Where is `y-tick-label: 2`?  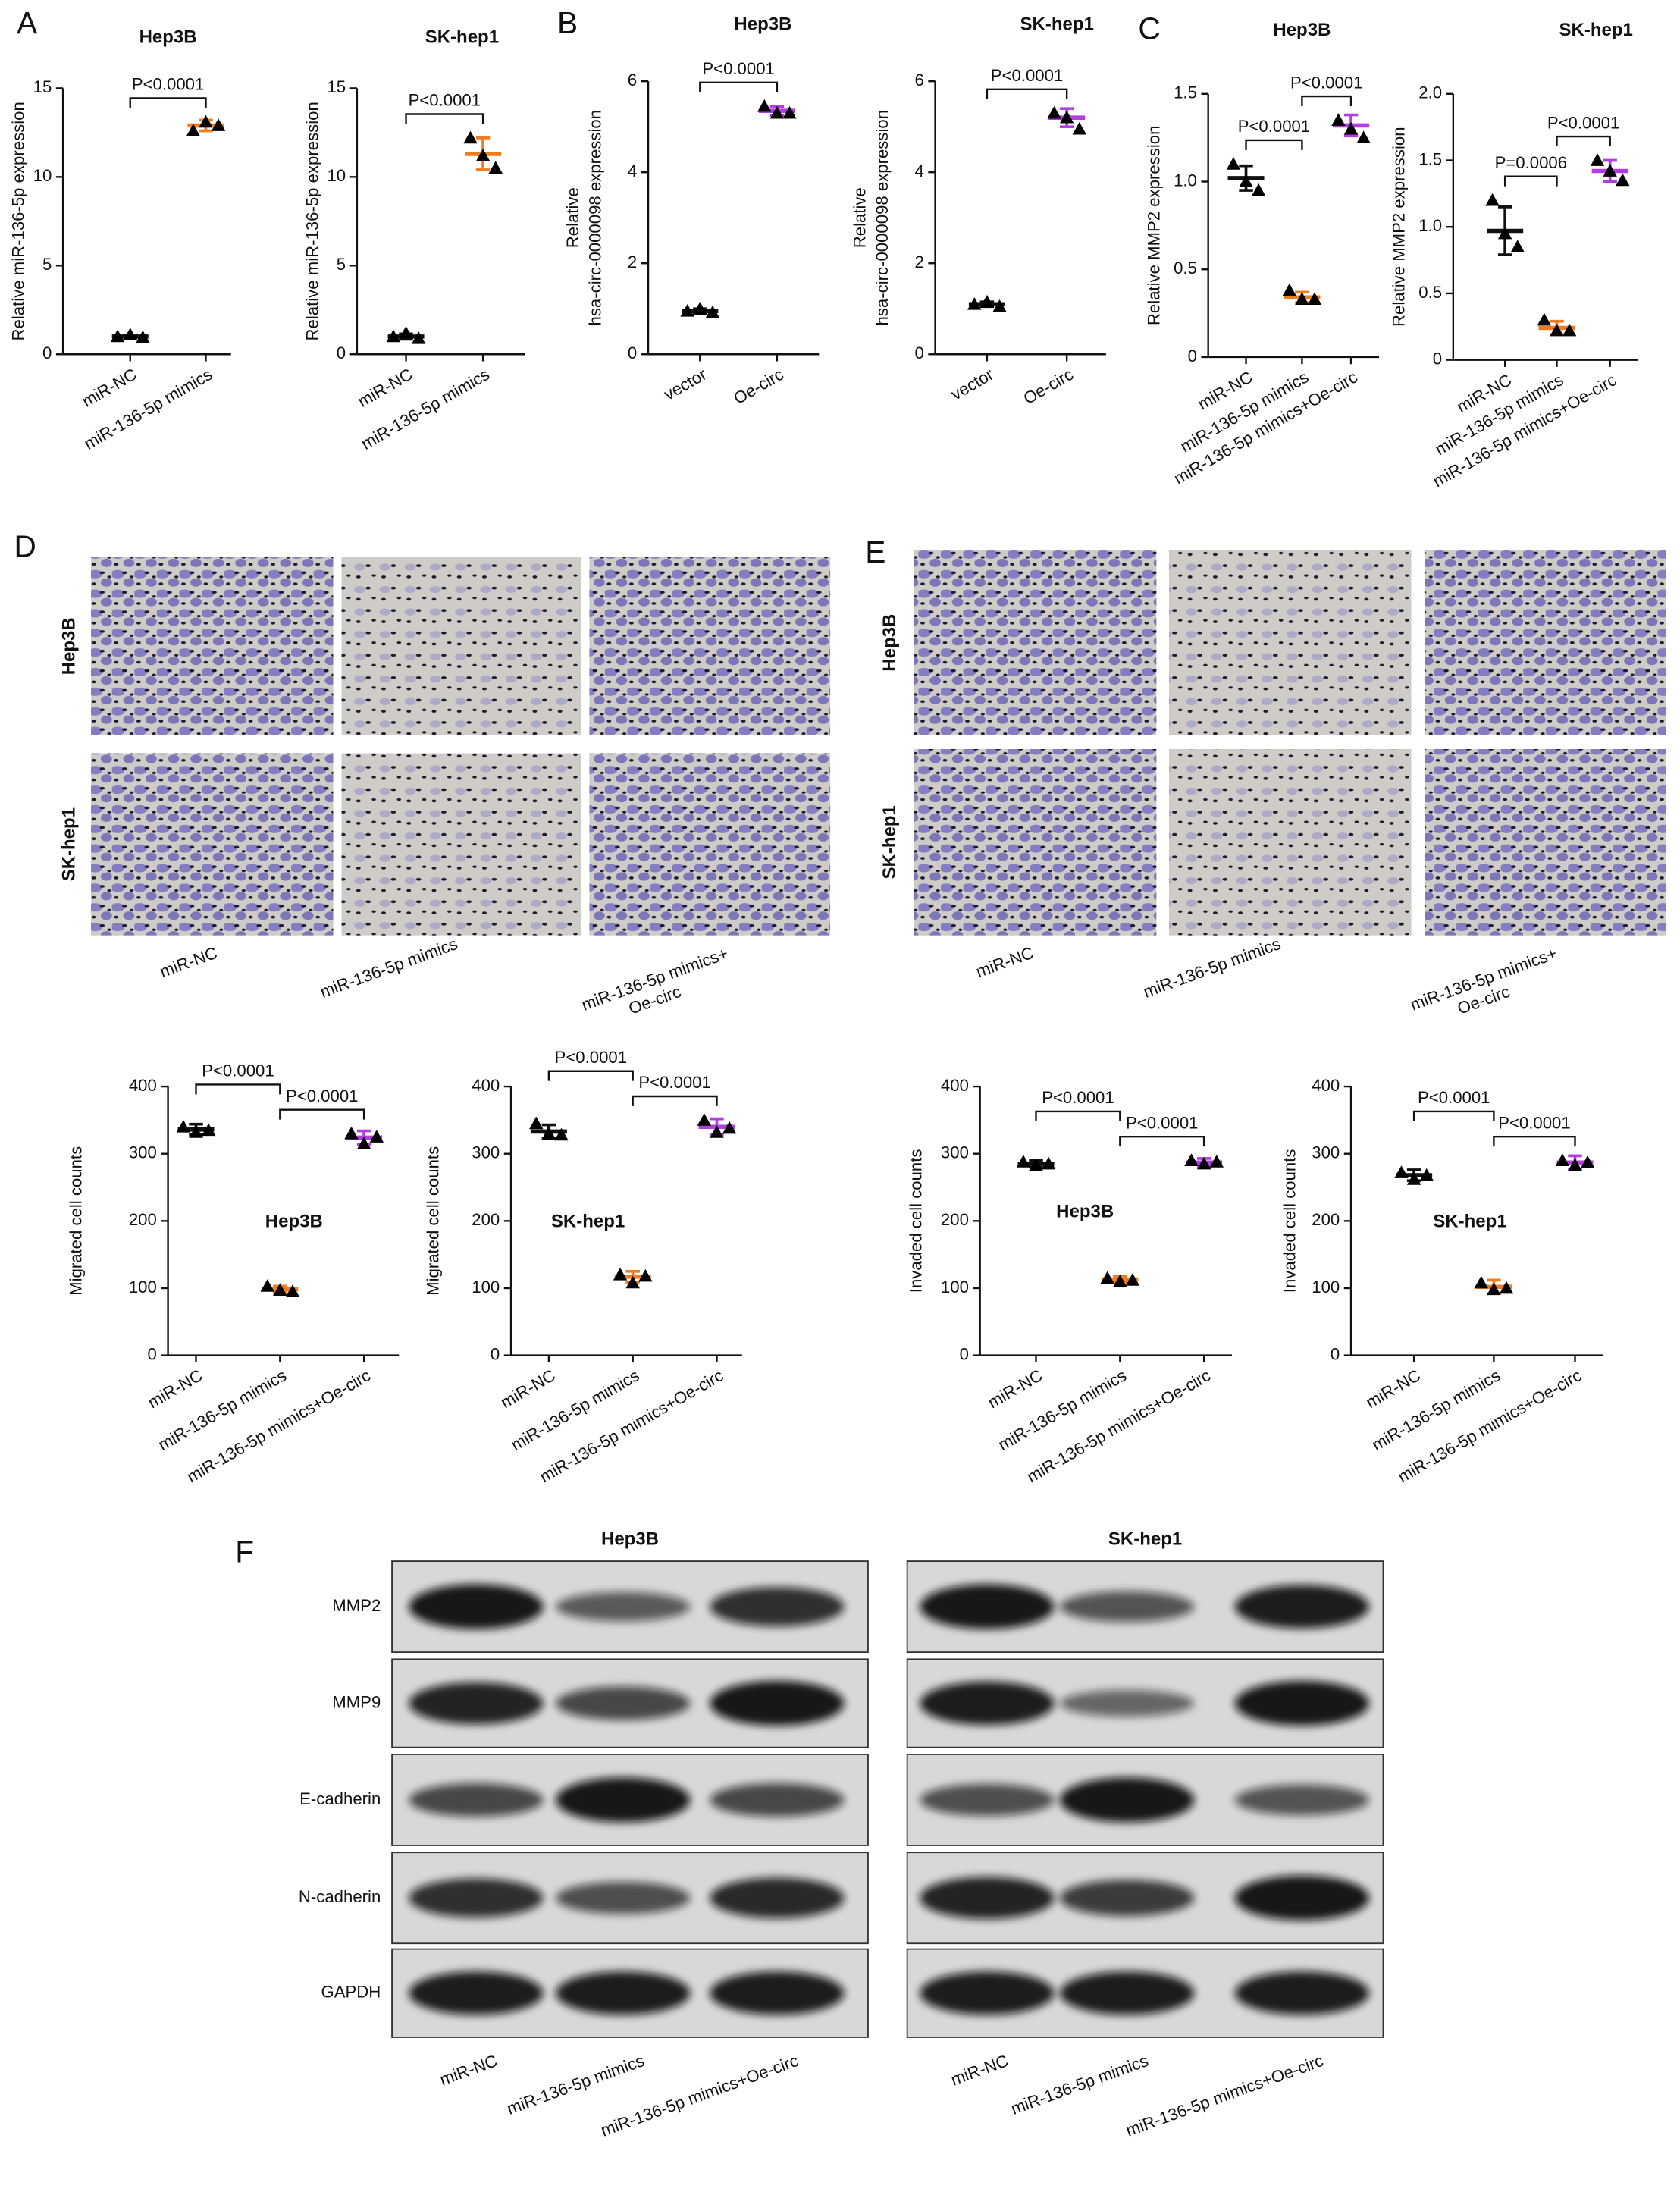 y-tick-label: 2 is located at coordinates (632, 261).